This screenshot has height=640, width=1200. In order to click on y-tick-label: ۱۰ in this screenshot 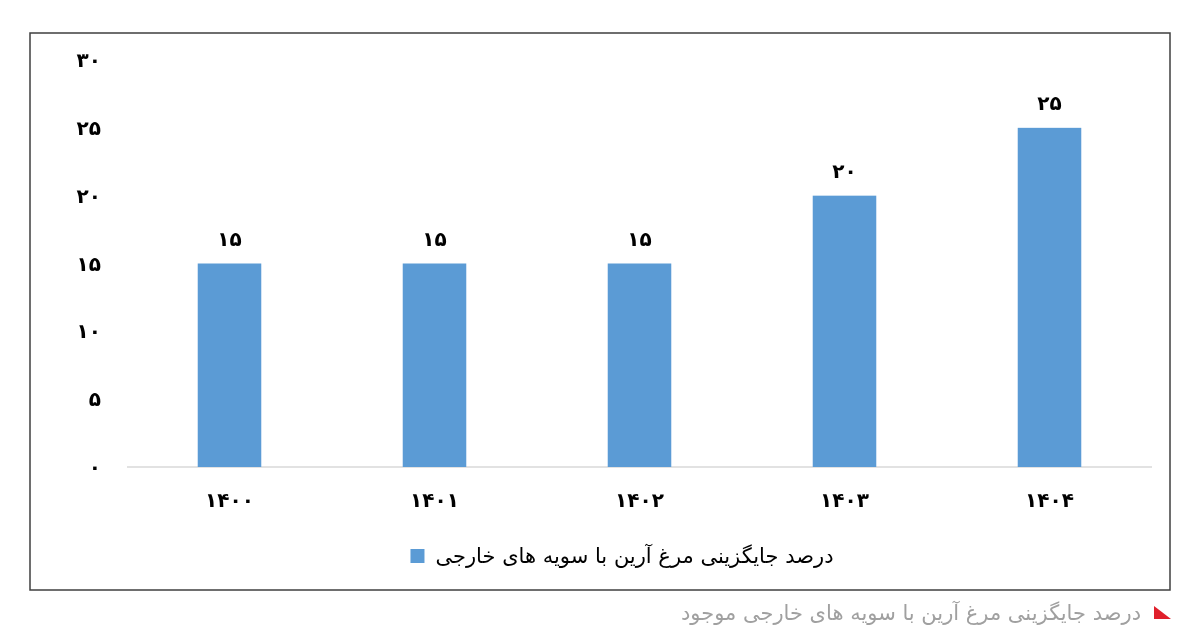, I will do `click(88, 331)`.